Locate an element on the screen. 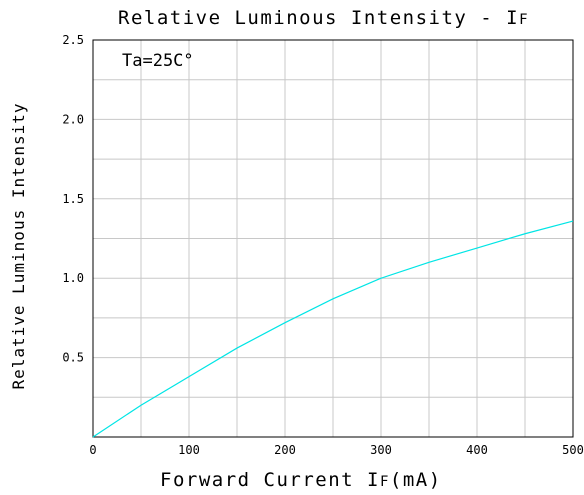 The height and width of the screenshot is (495, 584). x-tick-label: 500 is located at coordinates (573, 450).